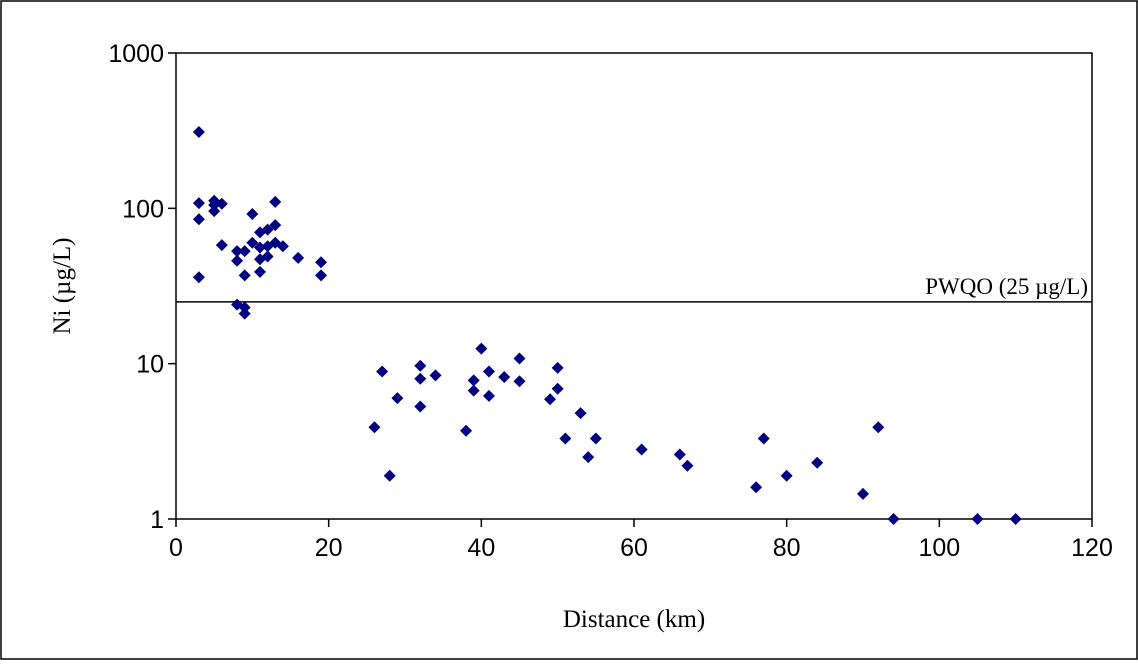 The image size is (1138, 665). I want to click on y-tick-label: 1000, so click(136, 54).